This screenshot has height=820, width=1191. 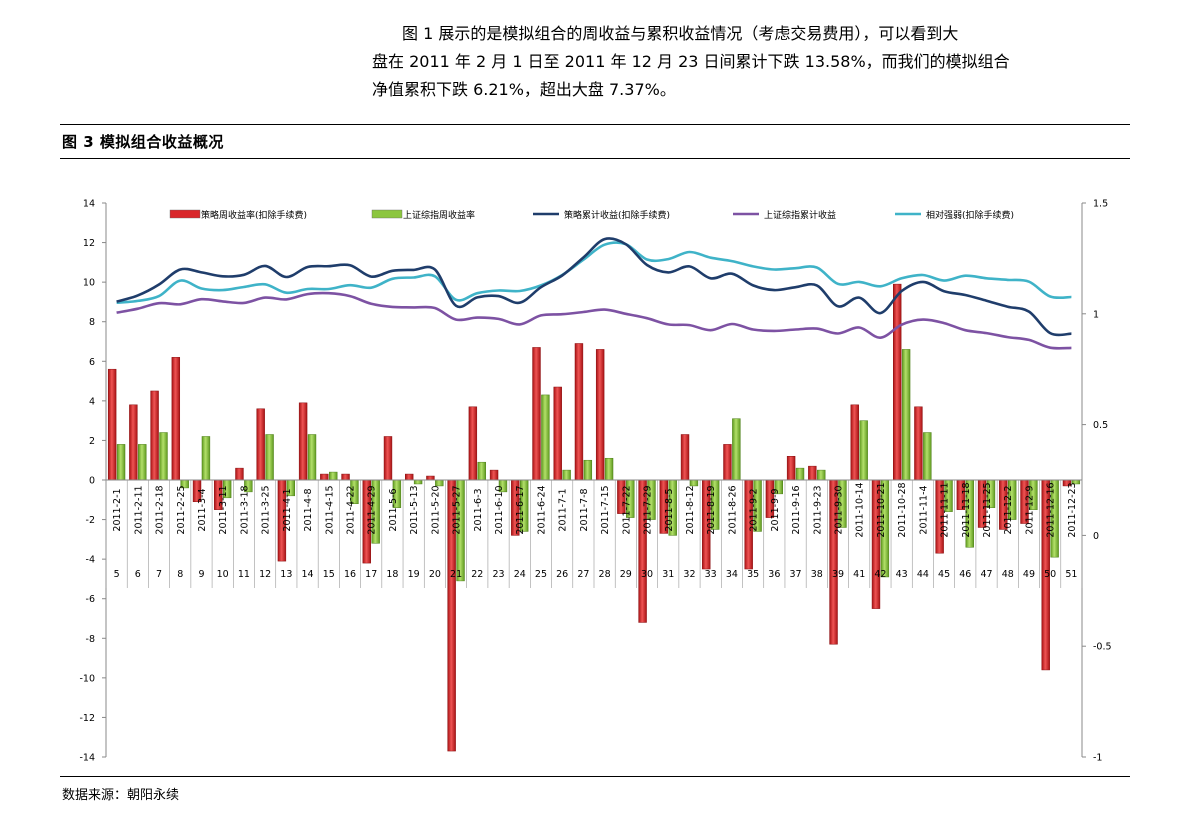 What do you see at coordinates (87, 678) in the screenshot?
I see `left-axis-tick-label: -10` at bounding box center [87, 678].